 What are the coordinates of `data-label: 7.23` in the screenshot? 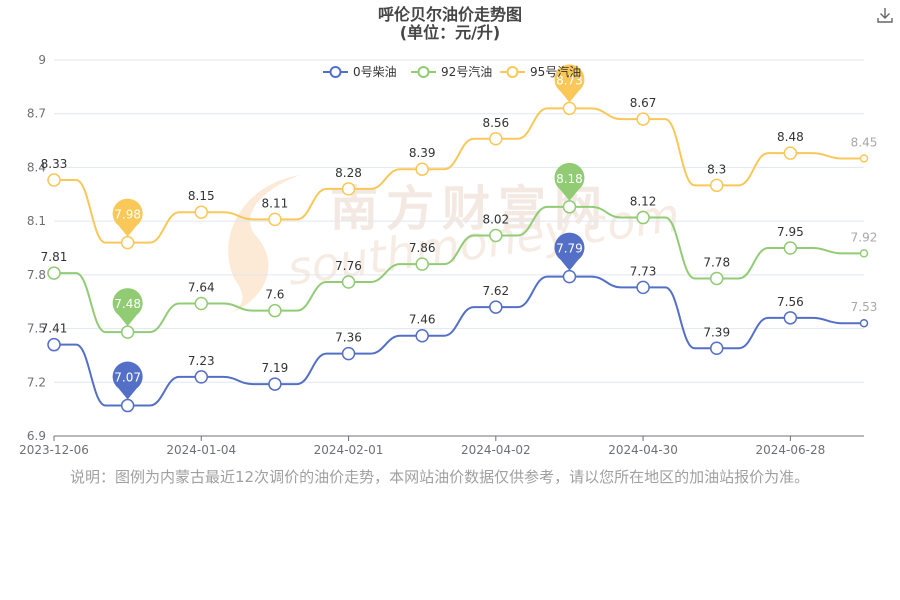 It's located at (201, 361).